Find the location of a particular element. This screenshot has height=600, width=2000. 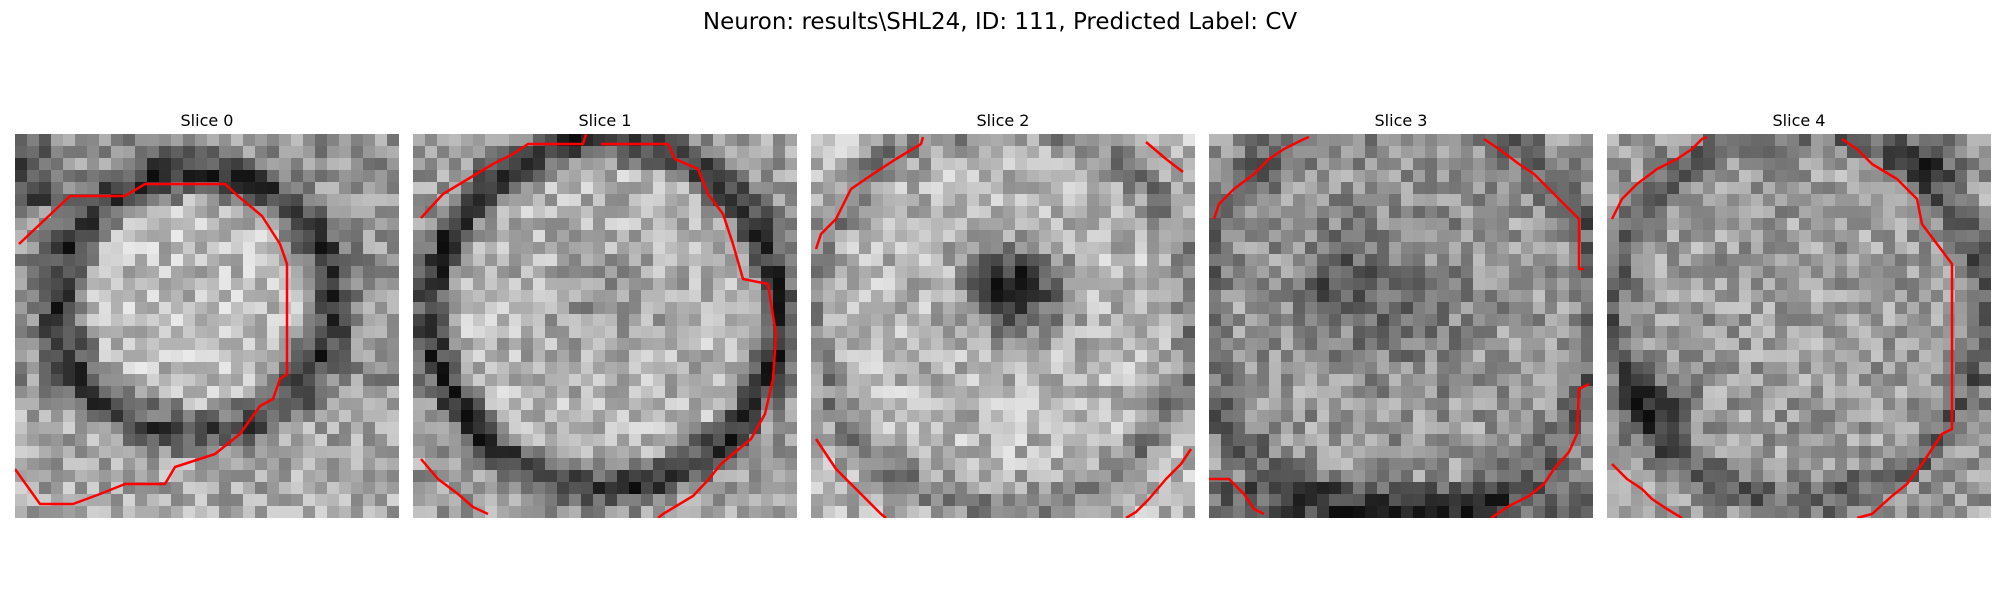

slice-panel-3: Slice 3 is located at coordinates (1401, 314).